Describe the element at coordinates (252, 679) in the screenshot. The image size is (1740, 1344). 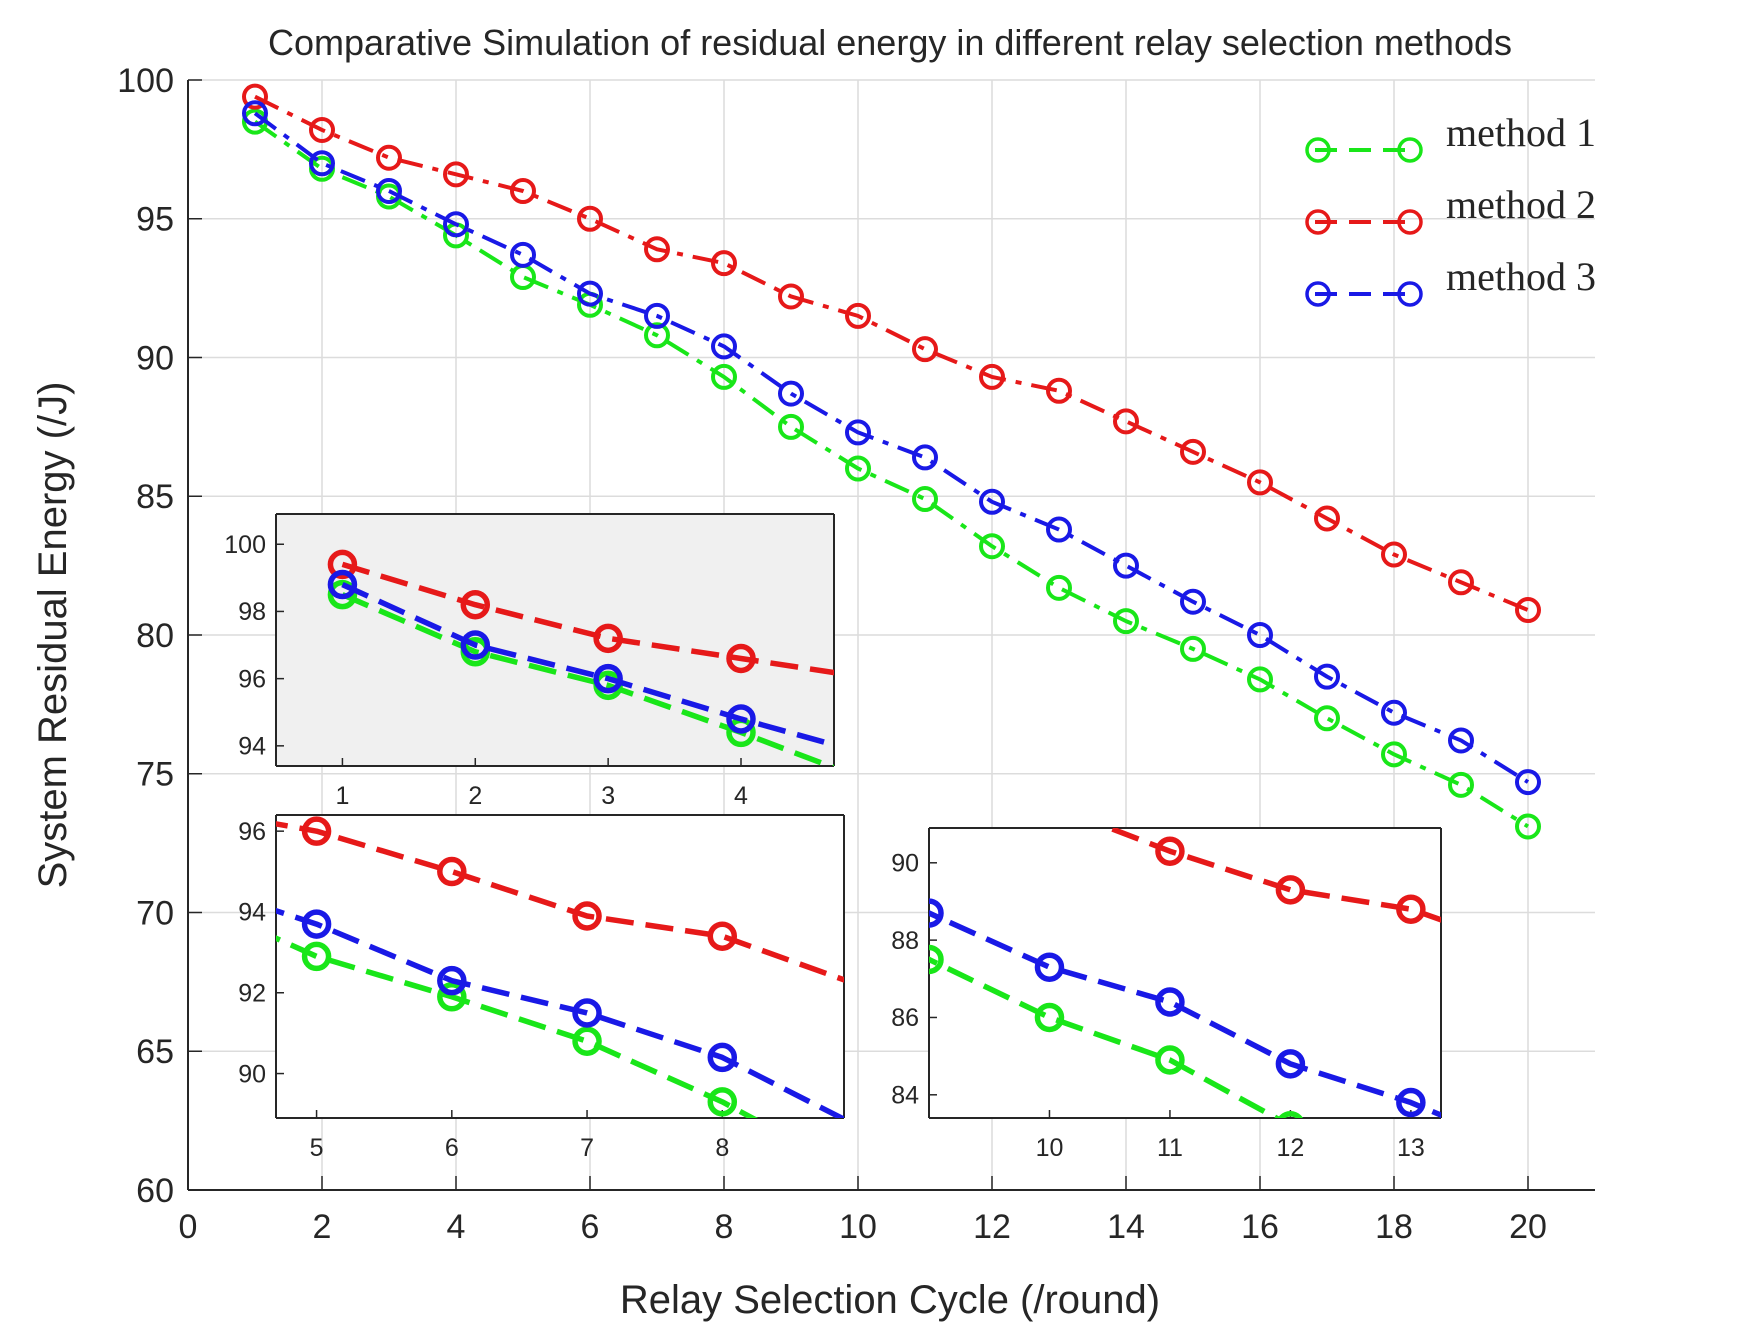
I see `y-tick-label: 96` at that location.